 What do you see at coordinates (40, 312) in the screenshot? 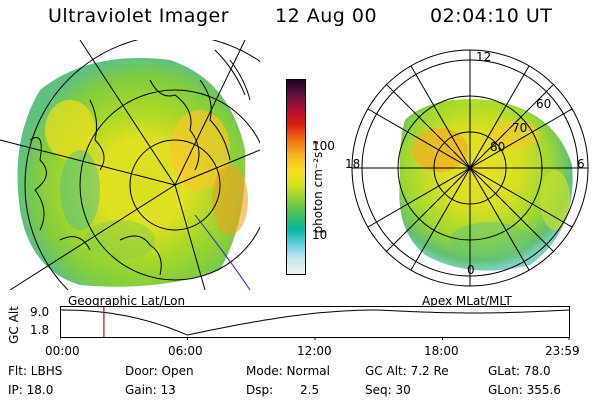
I see `altitude-ytick-top: 9.0` at bounding box center [40, 312].